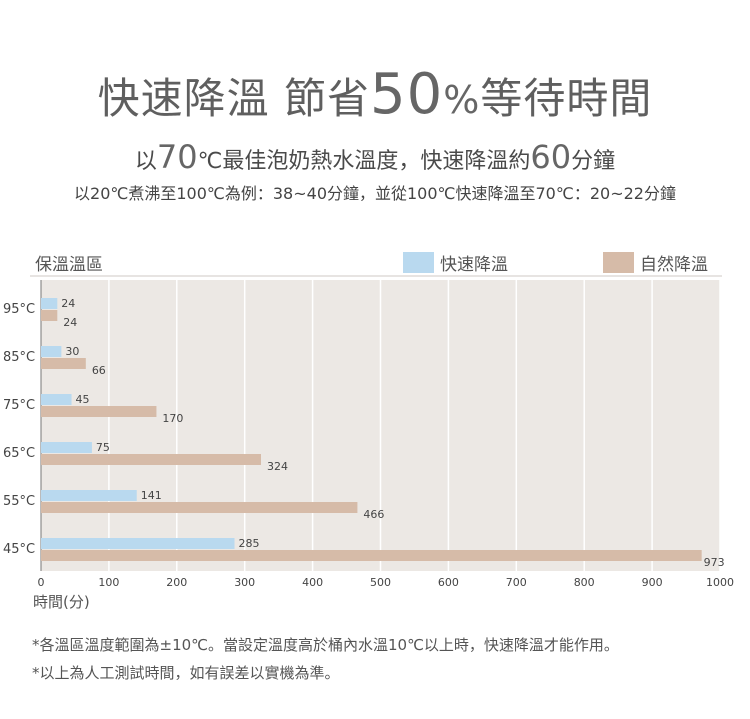 Image resolution: width=750 pixels, height=719 pixels. Describe the element at coordinates (83, 399) in the screenshot. I see `data-label-fast-2: 45` at that location.